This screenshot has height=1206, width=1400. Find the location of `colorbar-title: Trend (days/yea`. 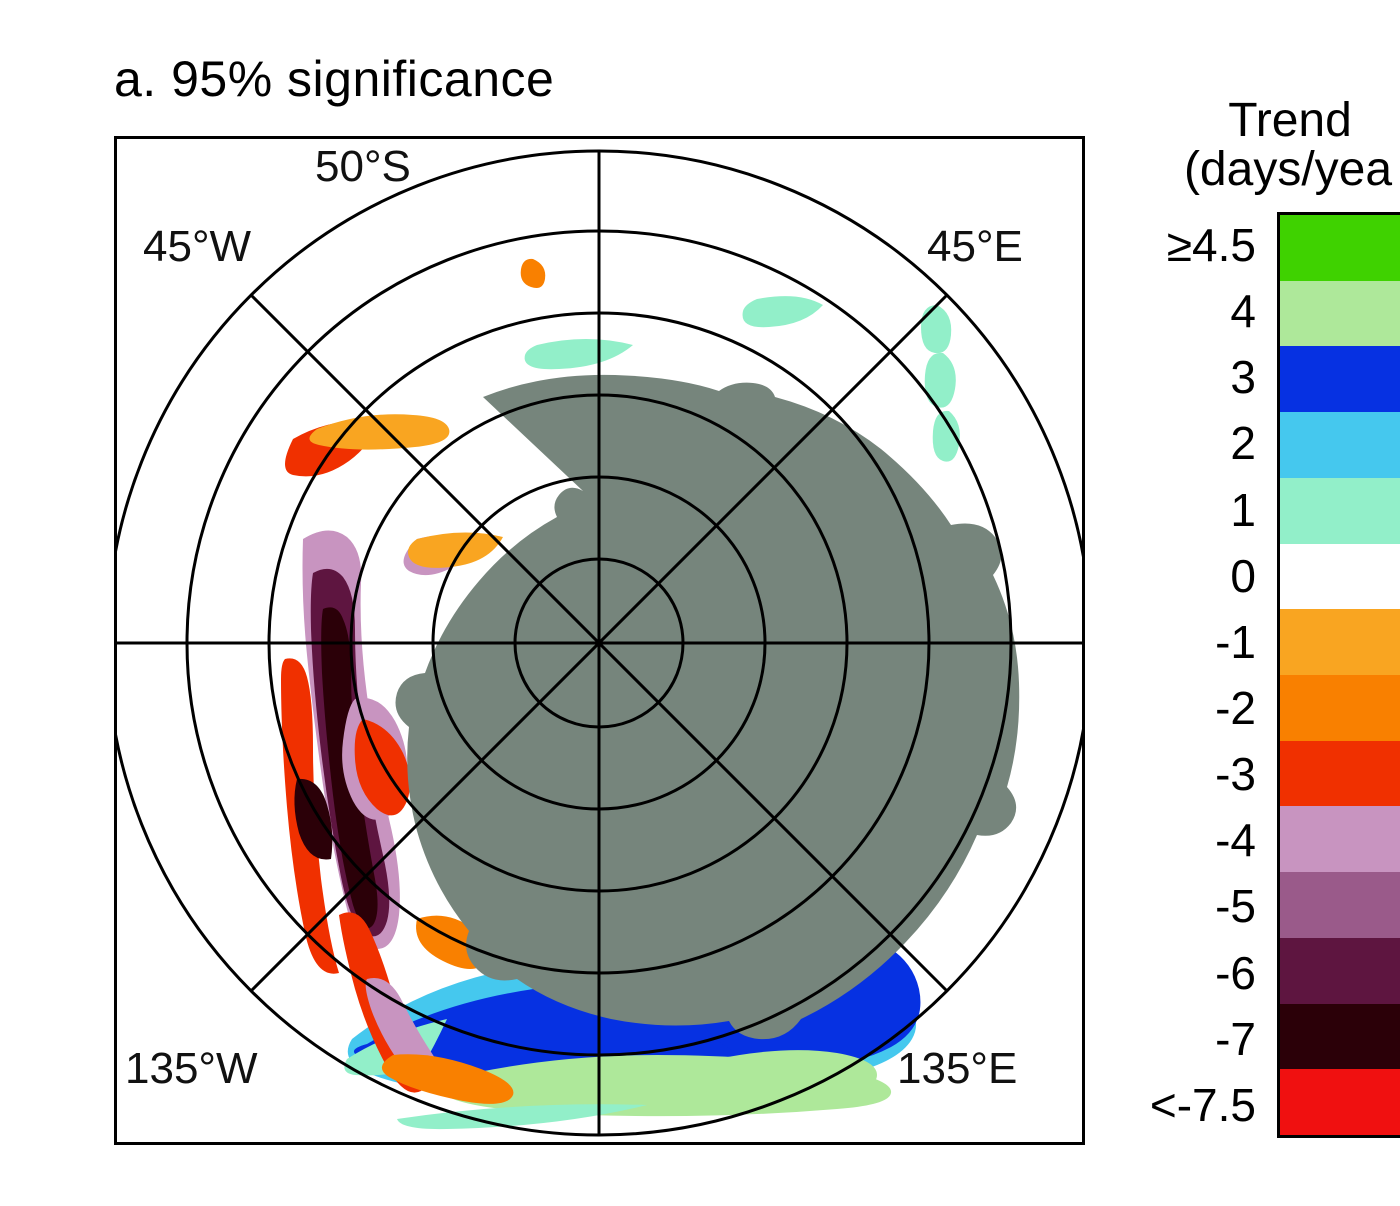

colorbar-title: Trend (days/yea is located at coordinates (1270, 145).